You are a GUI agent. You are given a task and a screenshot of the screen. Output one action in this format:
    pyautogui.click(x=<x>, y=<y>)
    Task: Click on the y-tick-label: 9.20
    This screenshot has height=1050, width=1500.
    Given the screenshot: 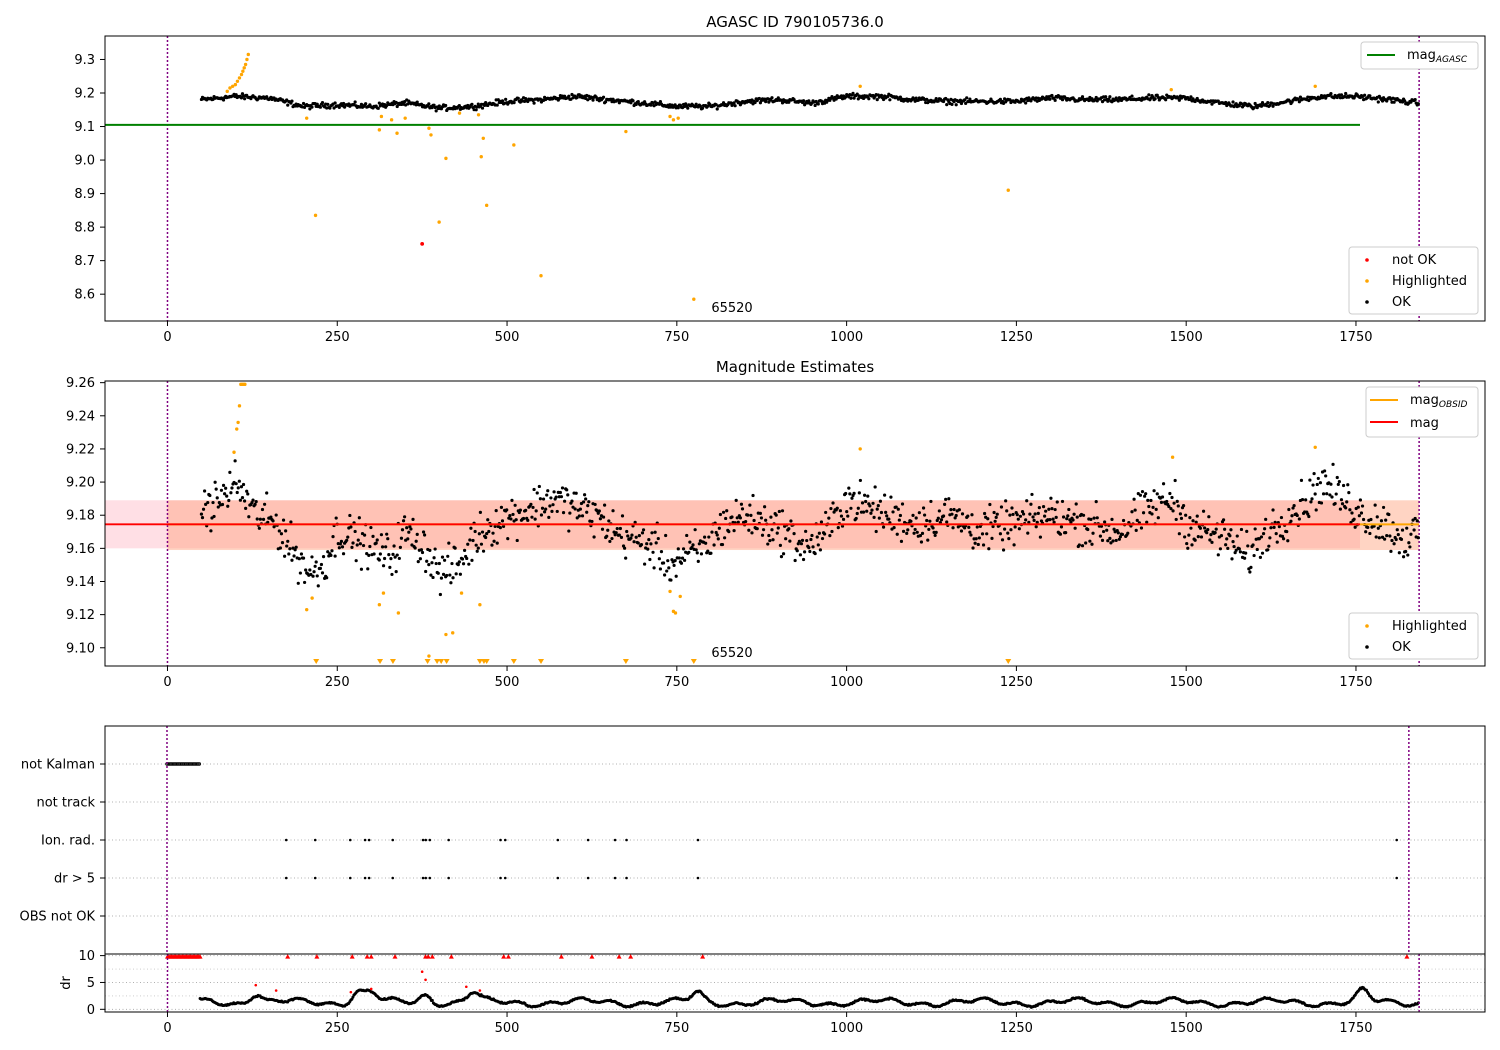 What is the action you would take?
    pyautogui.click(x=80, y=483)
    